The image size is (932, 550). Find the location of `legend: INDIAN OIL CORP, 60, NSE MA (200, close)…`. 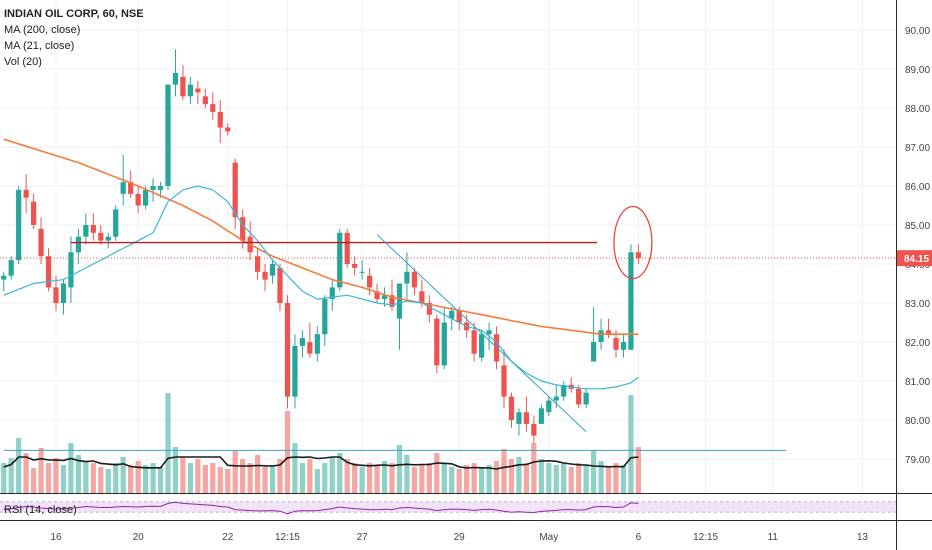

legend: INDIAN OIL CORP, 60, NSE MA (200, close)… is located at coordinates (74, 38).